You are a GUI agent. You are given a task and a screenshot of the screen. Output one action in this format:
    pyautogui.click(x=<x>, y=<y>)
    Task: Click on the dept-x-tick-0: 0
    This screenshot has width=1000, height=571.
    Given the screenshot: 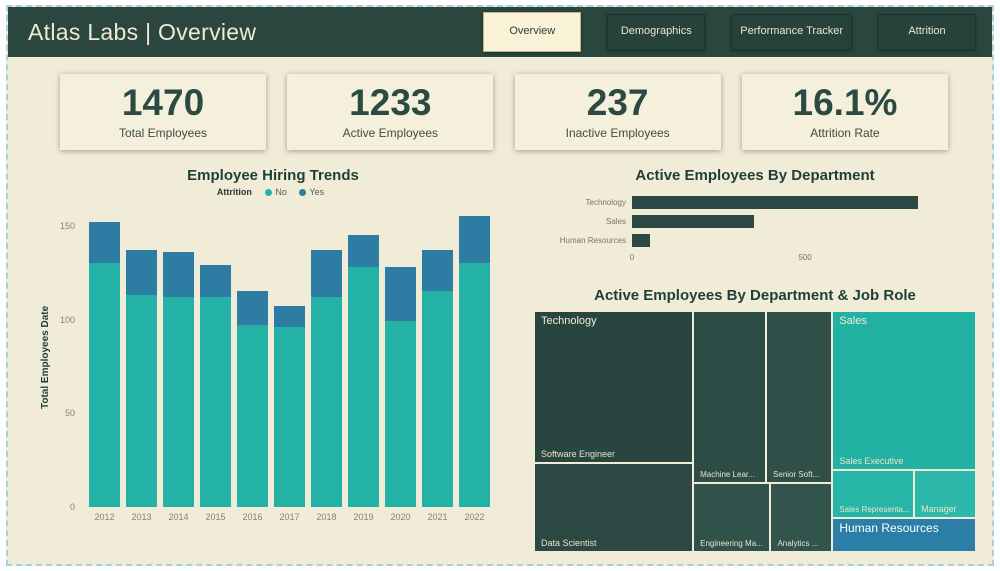 What is the action you would take?
    pyautogui.click(x=632, y=257)
    